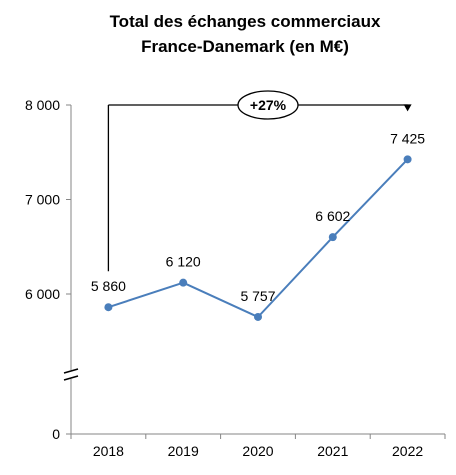 The height and width of the screenshot is (475, 456). I want to click on x-tick-label: 2020, so click(257, 451).